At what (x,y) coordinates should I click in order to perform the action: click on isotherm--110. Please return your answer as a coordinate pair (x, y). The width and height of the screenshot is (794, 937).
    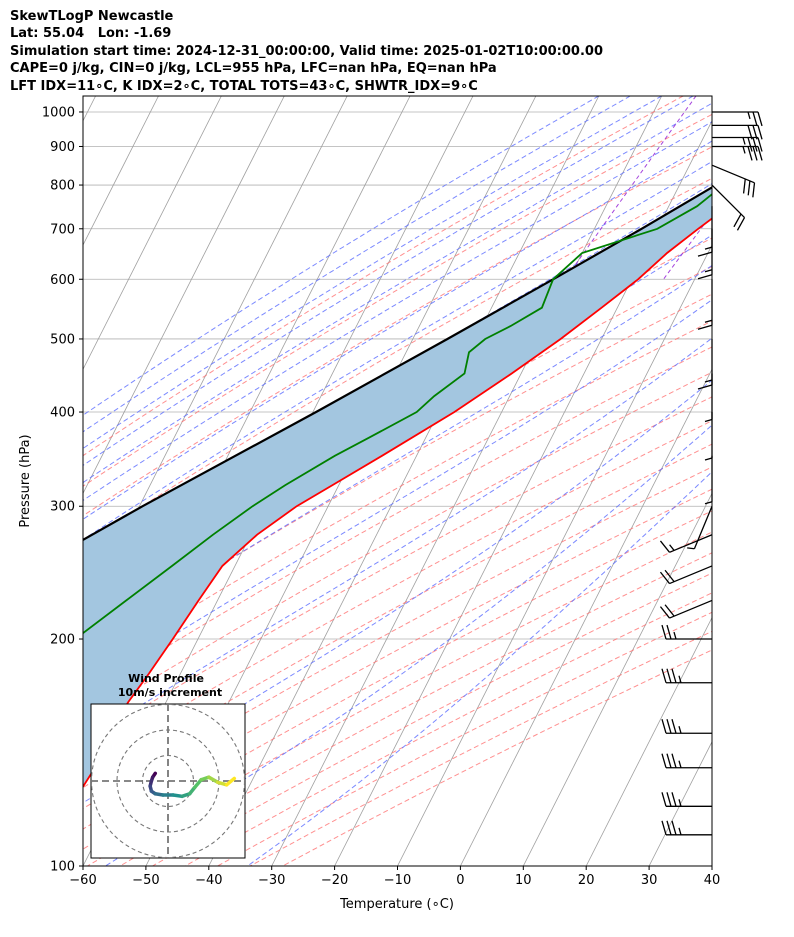
    Looking at the image, I should click on (121, 171).